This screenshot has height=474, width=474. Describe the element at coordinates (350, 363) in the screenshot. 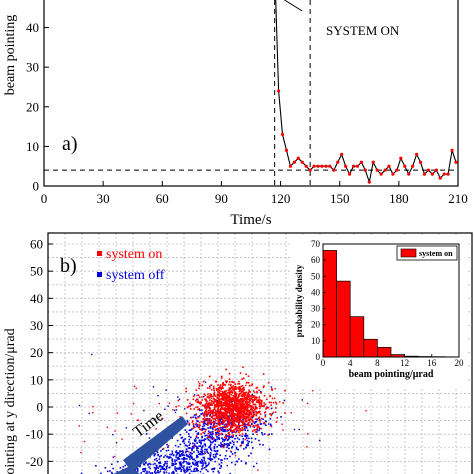

I see `inset-x-tick-label-1: 4` at that location.